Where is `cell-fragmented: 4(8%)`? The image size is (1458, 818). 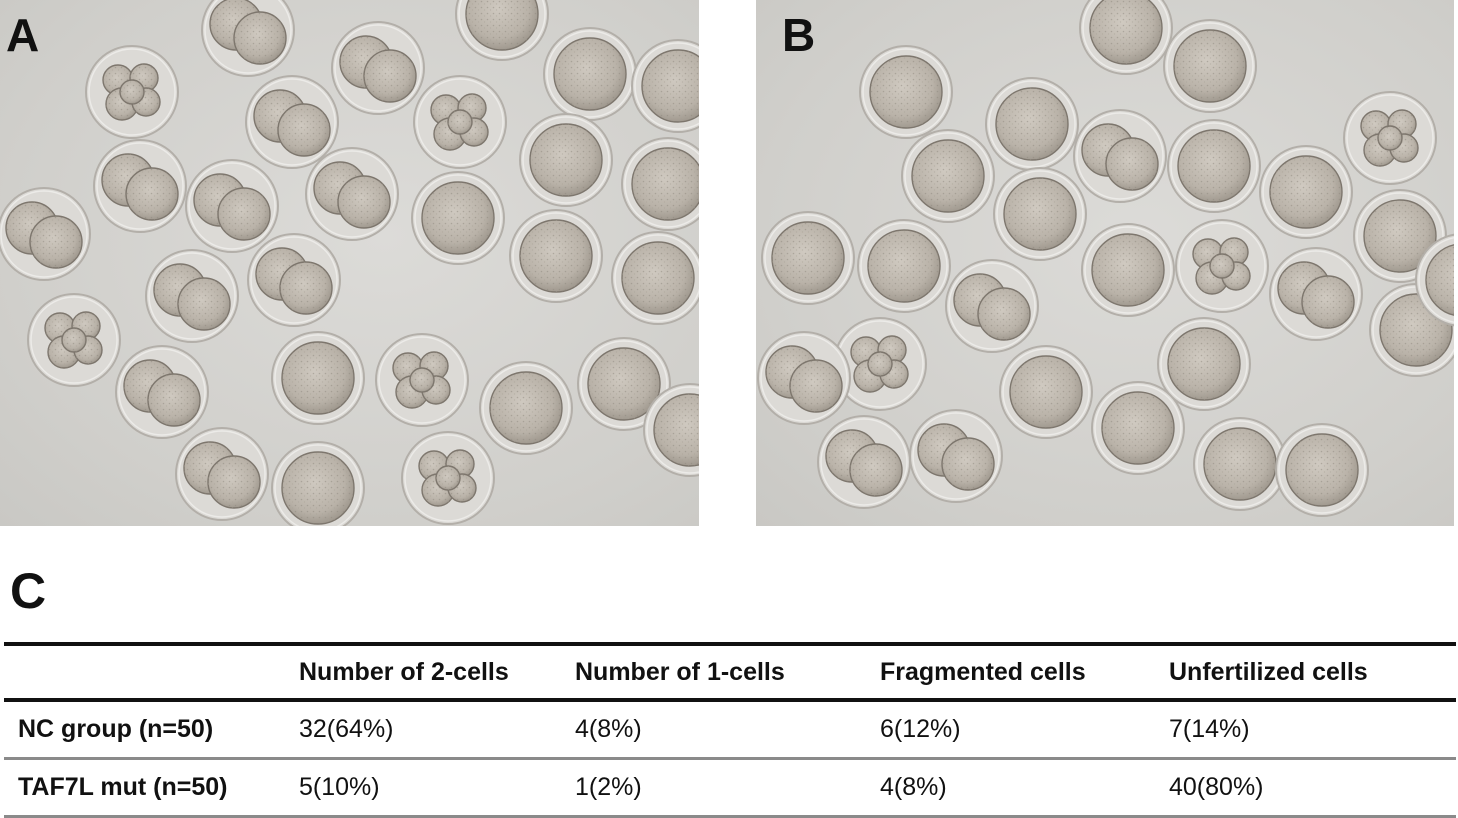 cell-fragmented: 4(8%) is located at coordinates (913, 786).